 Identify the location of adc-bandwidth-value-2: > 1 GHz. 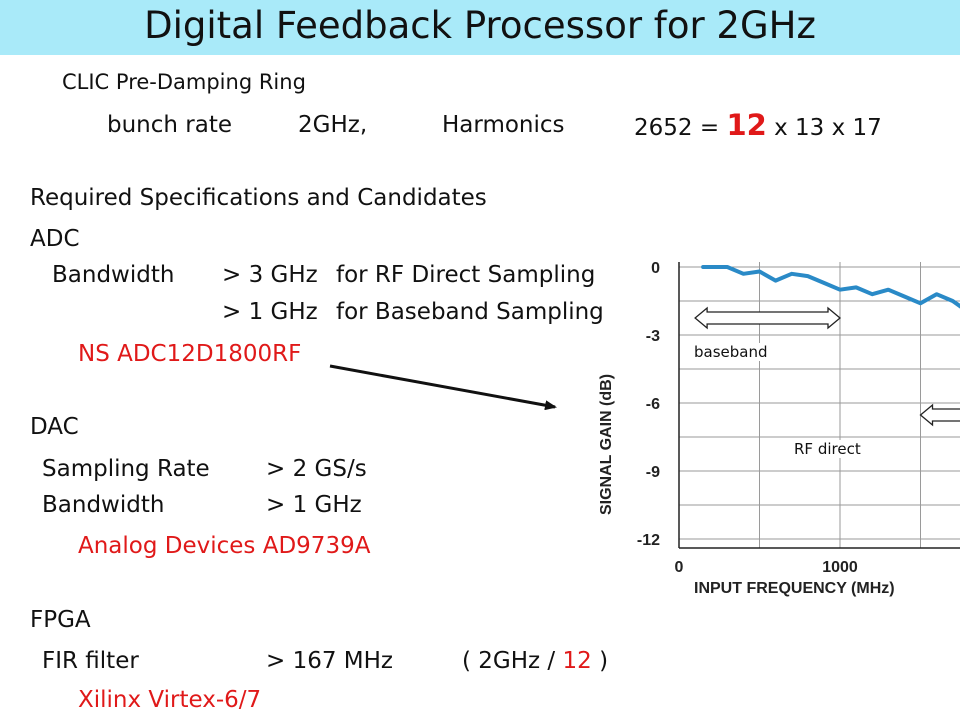
(270, 312).